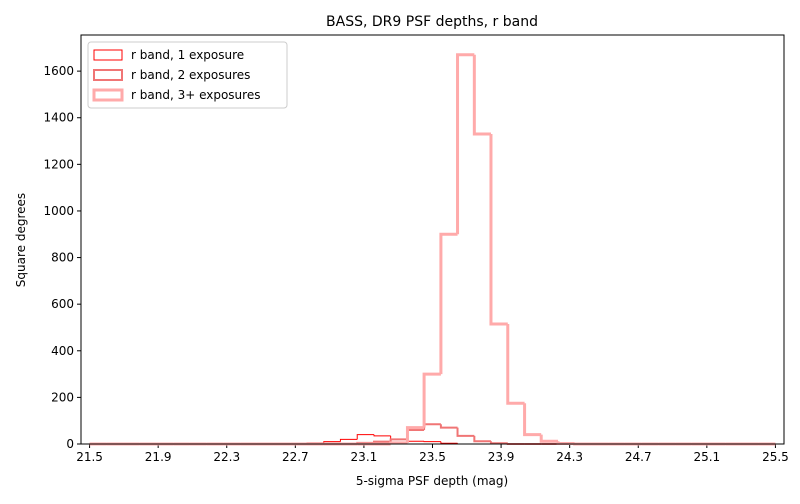  I want to click on y-tick-label: 1000, so click(58, 211).